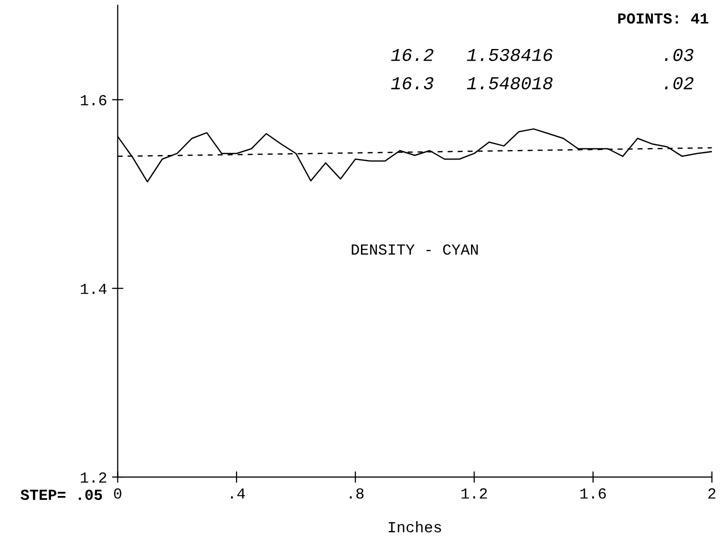 Image resolution: width=722 pixels, height=536 pixels. What do you see at coordinates (93, 100) in the screenshot?
I see `y-tick-label: 1.6` at bounding box center [93, 100].